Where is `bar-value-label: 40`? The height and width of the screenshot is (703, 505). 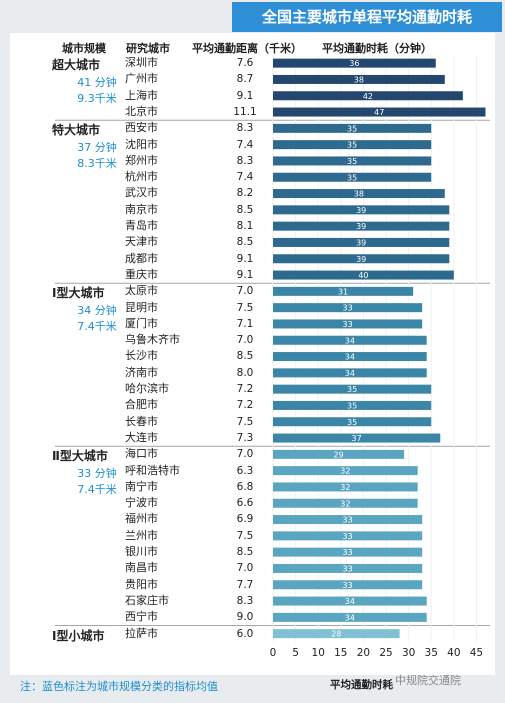 bar-value-label: 40 is located at coordinates (363, 275).